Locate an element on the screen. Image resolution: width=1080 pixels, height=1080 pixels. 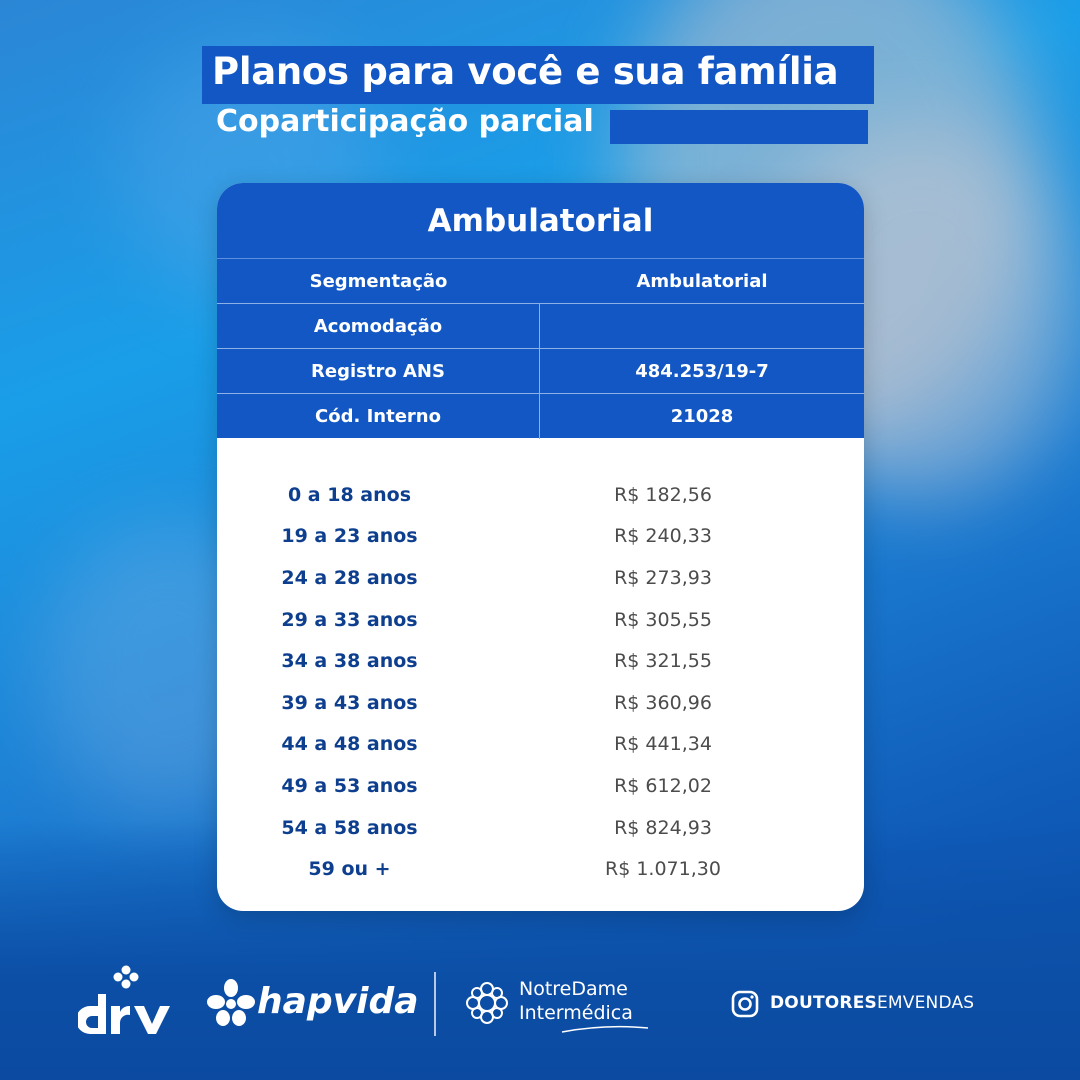
drv-logo-icon is located at coordinates (124, 999).